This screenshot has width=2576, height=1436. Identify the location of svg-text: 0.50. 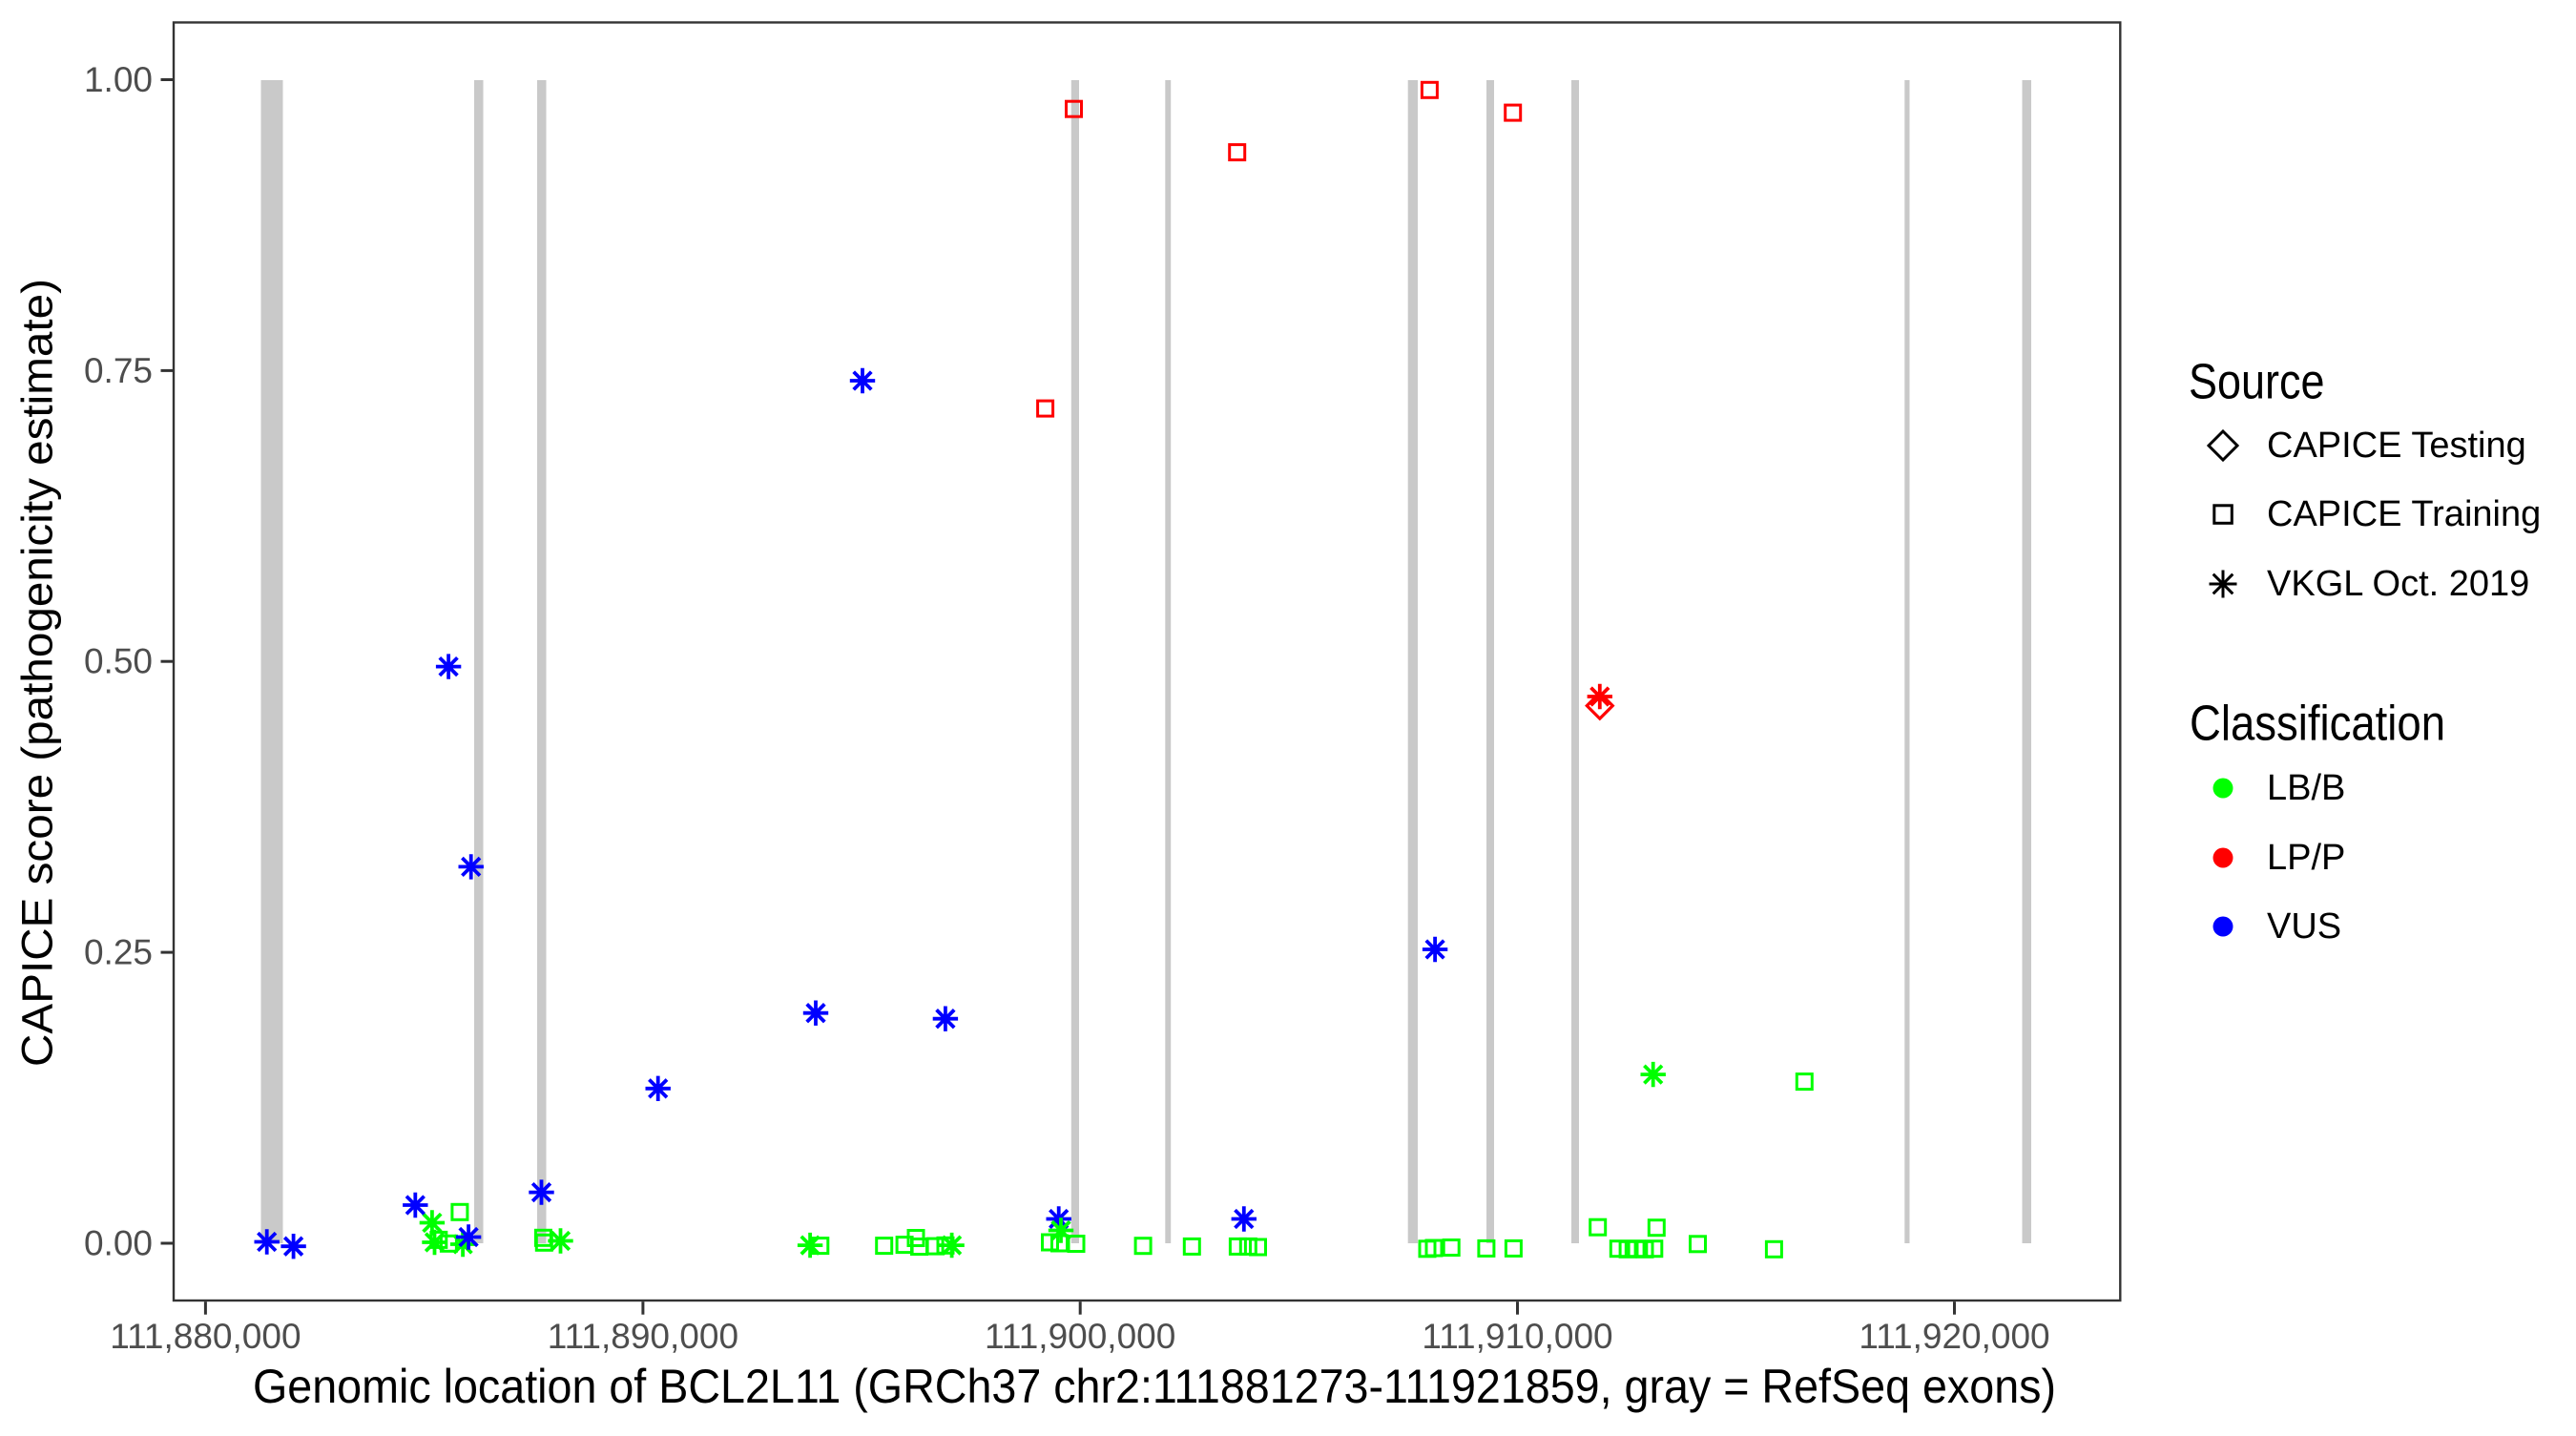
(118, 661).